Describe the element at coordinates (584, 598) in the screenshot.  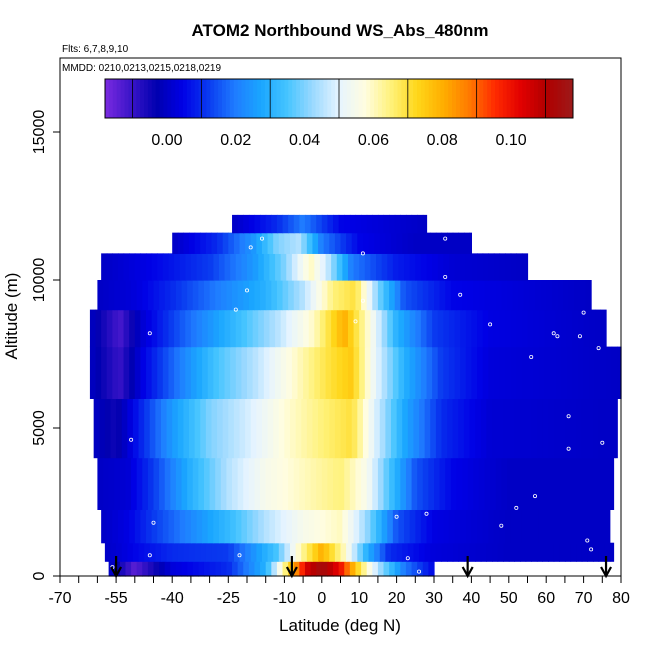
I see `x-tick-label: 70` at that location.